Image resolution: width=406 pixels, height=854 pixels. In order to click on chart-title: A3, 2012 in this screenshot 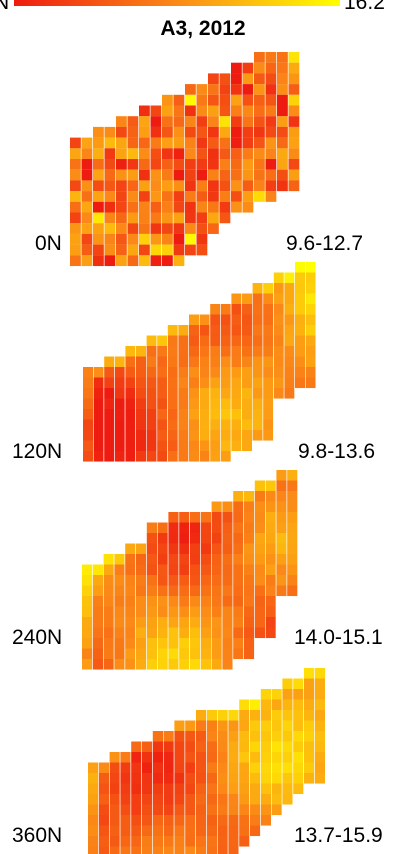, I will do `click(203, 28)`.